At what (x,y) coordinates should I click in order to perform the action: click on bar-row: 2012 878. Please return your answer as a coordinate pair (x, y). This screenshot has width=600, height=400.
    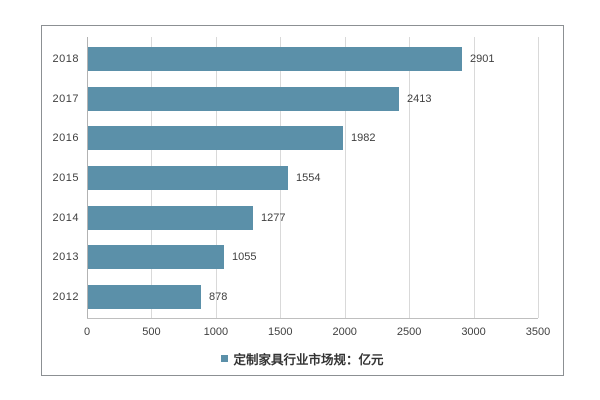
    Looking at the image, I should click on (302, 297).